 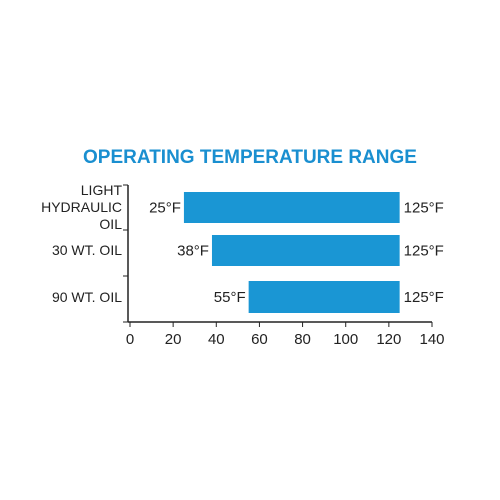 I want to click on x-tick-label: 120, so click(x=388, y=339).